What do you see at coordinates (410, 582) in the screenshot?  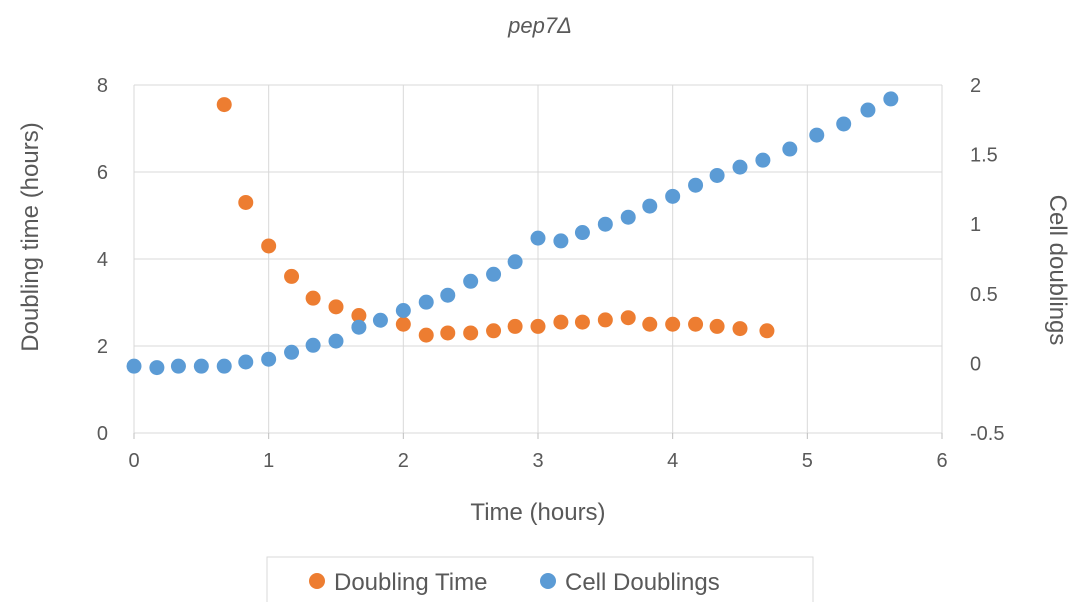 I see `legend-label-doubling-time: Doubling Time` at bounding box center [410, 582].